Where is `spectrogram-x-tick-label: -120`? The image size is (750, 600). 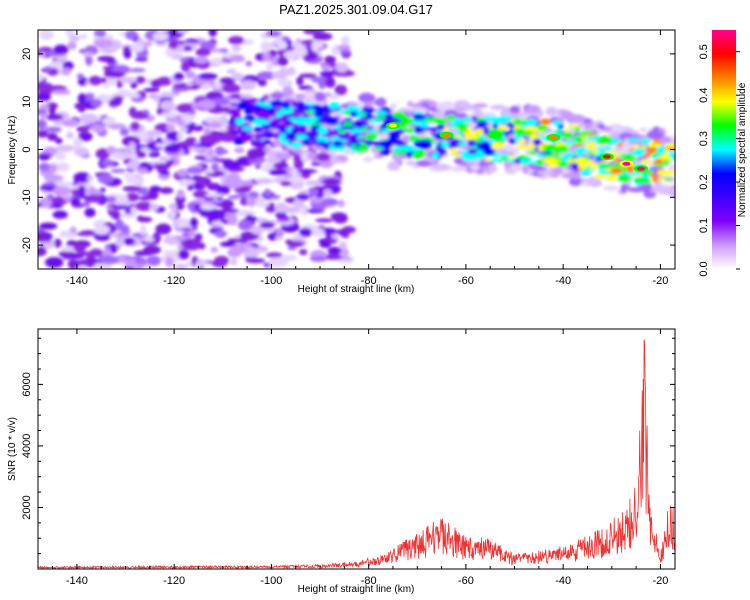 spectrogram-x-tick-label: -120 is located at coordinates (174, 281).